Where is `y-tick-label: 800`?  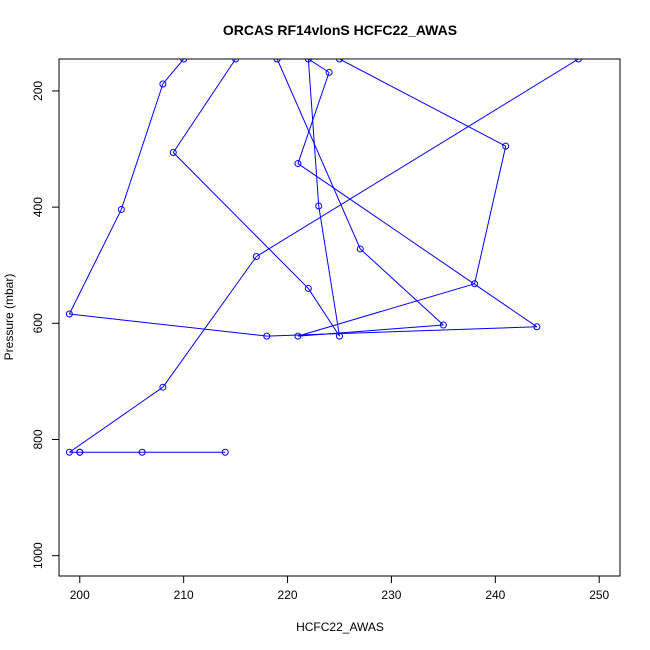 y-tick-label: 800 is located at coordinates (38, 439).